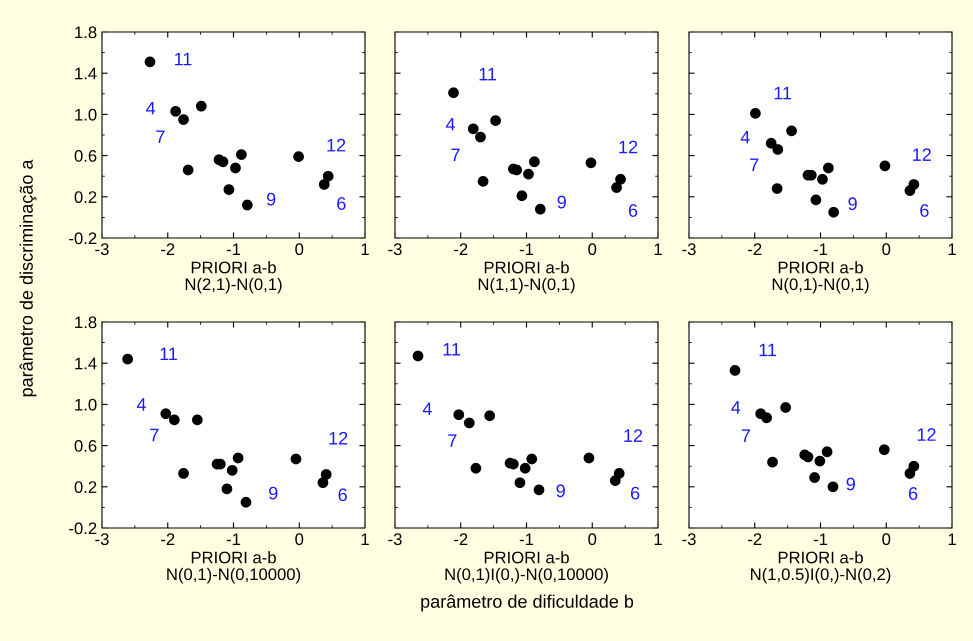 Image resolution: width=973 pixels, height=641 pixels. What do you see at coordinates (526, 277) in the screenshot?
I see `x-axis-title: PRIORI a-b N(1,1)-N(0,1)` at bounding box center [526, 277].